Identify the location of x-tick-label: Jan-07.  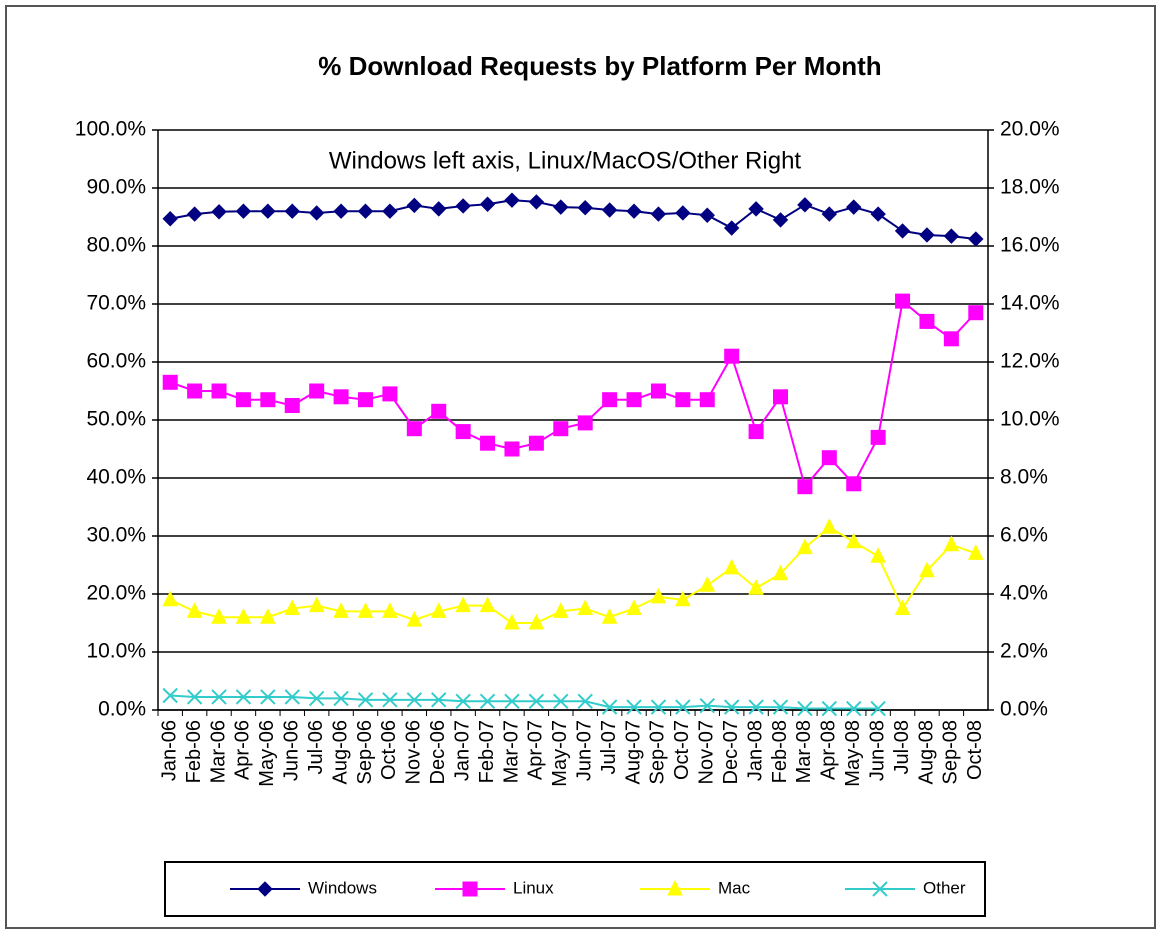
(462, 750).